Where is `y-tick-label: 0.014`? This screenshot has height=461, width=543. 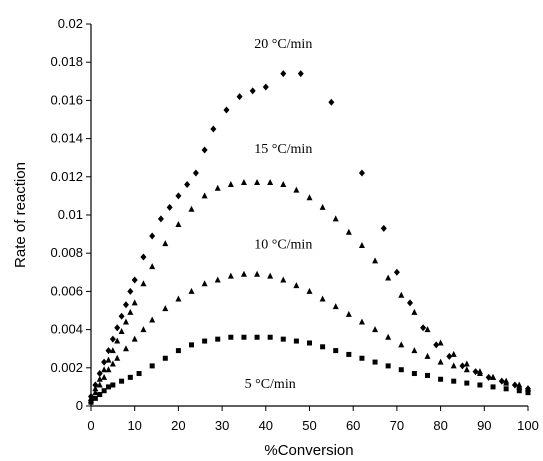 y-tick-label: 0.014 is located at coordinates (66, 138).